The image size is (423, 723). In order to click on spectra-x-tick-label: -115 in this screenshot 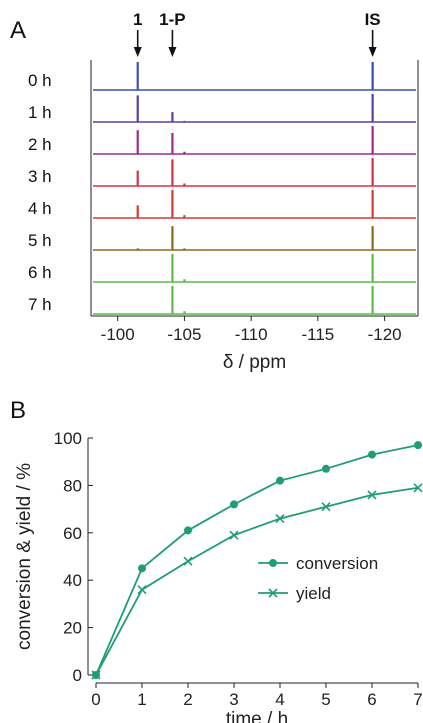, I will do `click(318, 334)`.